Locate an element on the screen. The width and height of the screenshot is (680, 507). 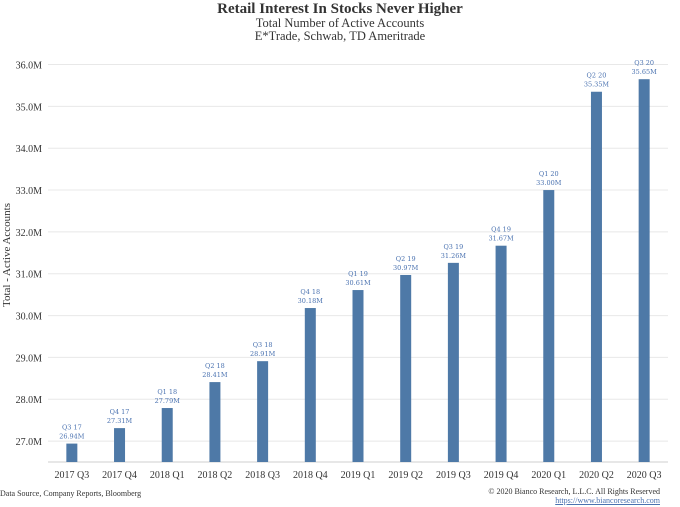
y-tick-label: 33.0M is located at coordinates (29, 191).